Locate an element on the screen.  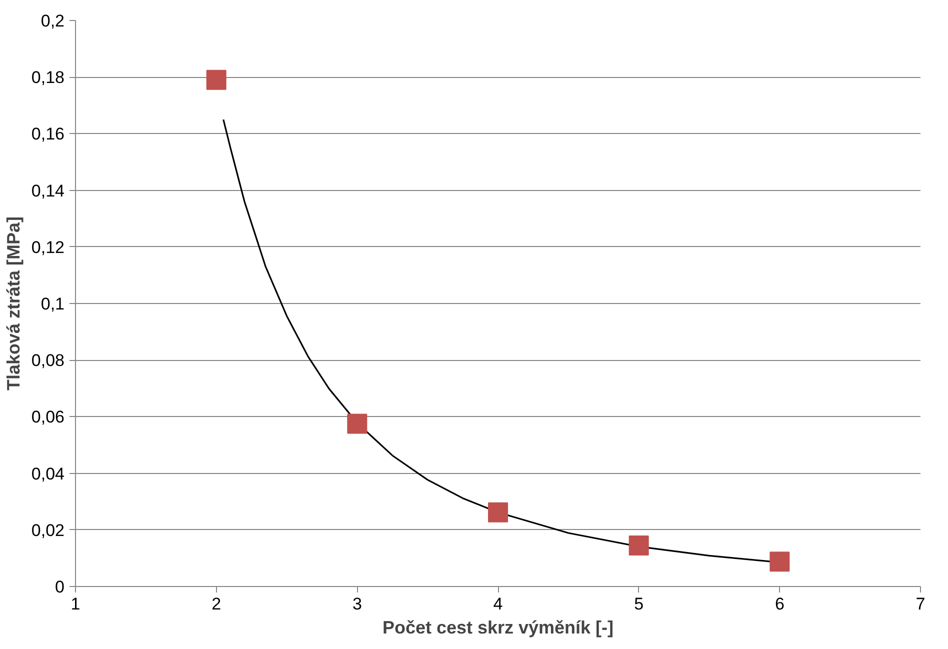
y-tick-label: 0,08 is located at coordinates (48, 360).